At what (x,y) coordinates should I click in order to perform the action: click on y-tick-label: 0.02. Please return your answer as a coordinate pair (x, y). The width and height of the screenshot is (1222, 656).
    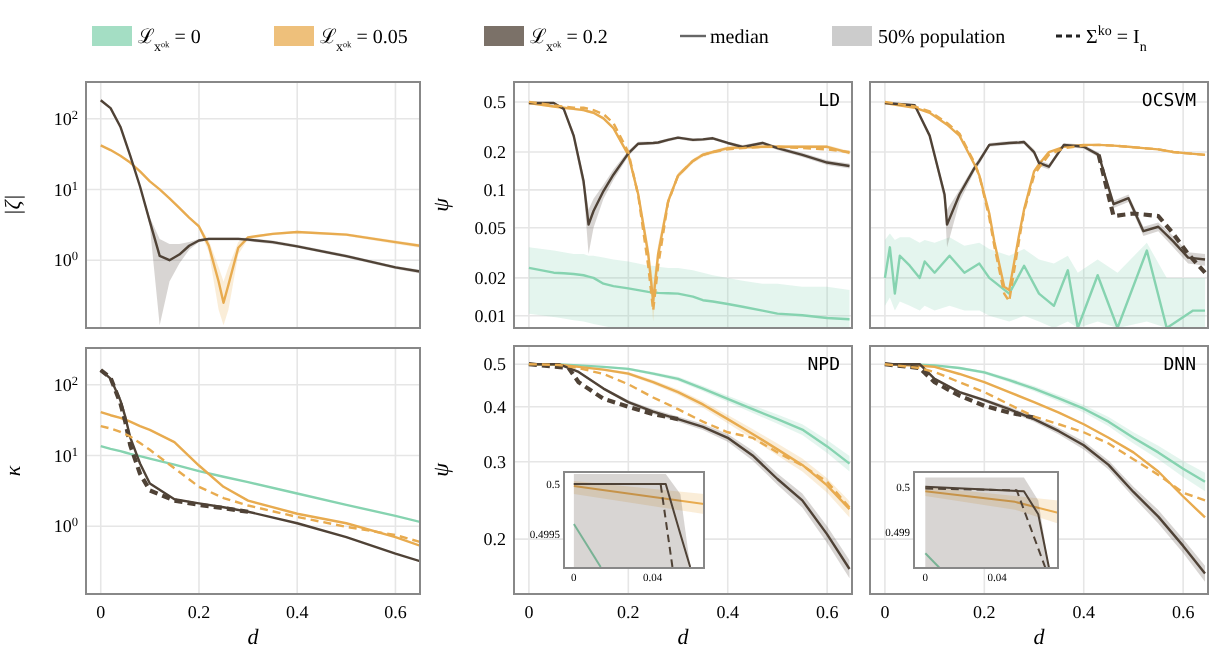
    Looking at the image, I should click on (490, 278).